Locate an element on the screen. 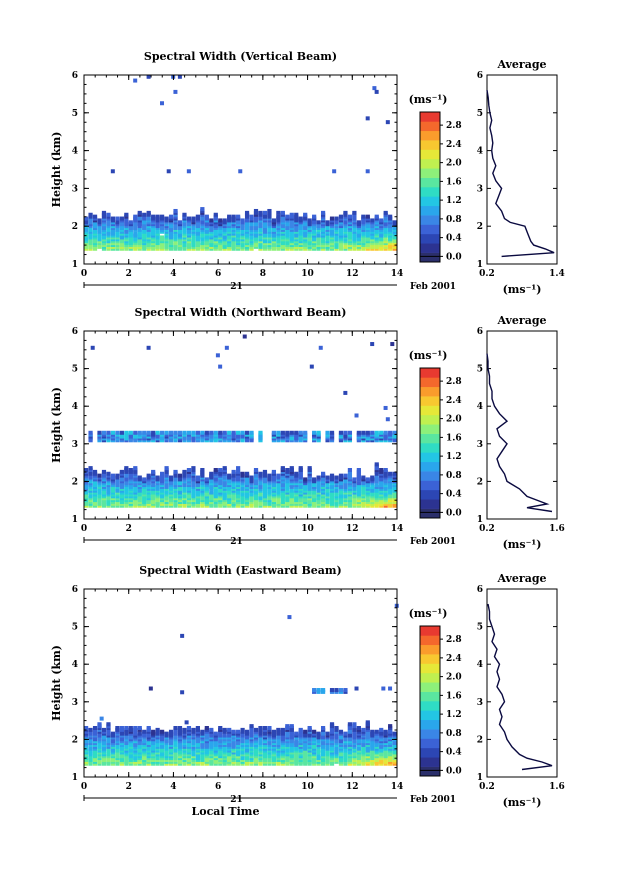 This screenshot has height=875, width=619. x-tick-label: 4 is located at coordinates (173, 274).